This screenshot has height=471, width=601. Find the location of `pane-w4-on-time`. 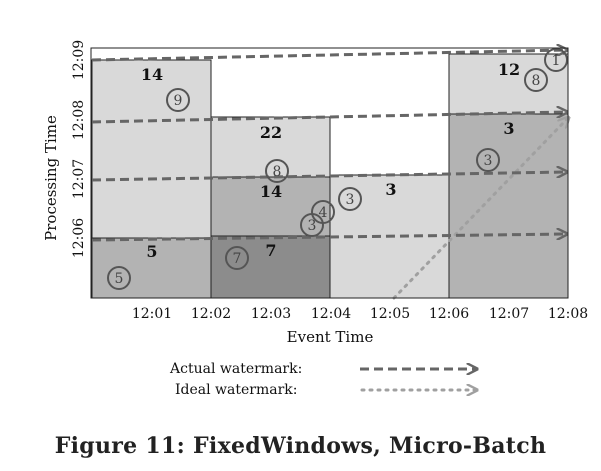

pane-w4-on-time is located at coordinates (508, 206).